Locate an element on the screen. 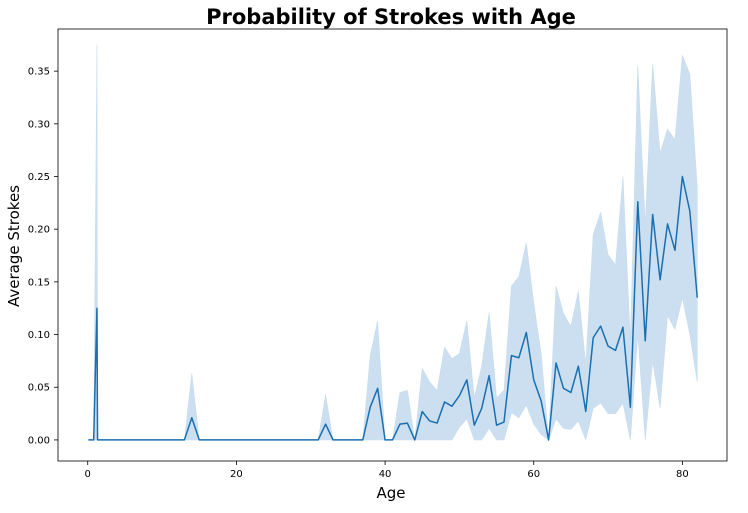  y-tick-label: 0.20 is located at coordinates (39, 230).